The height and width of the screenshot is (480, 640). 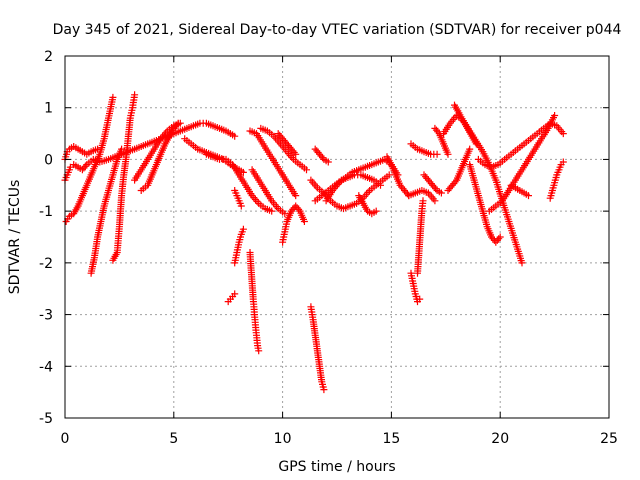 I want to click on x-tick-label: 5, so click(x=173, y=439).